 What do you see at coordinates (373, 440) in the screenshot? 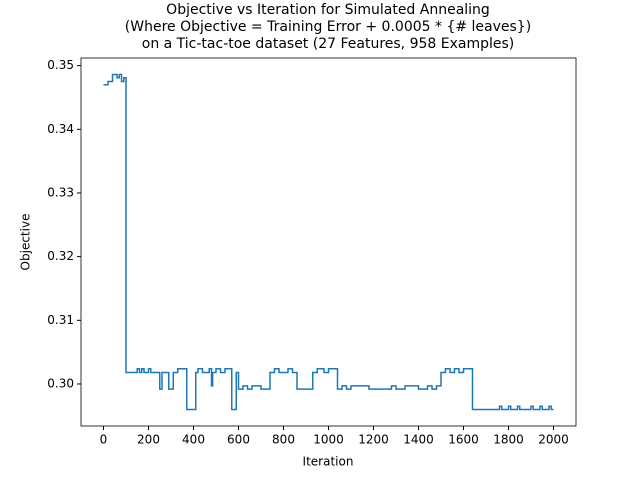
I see `x-tick-label: 1200` at bounding box center [373, 440].